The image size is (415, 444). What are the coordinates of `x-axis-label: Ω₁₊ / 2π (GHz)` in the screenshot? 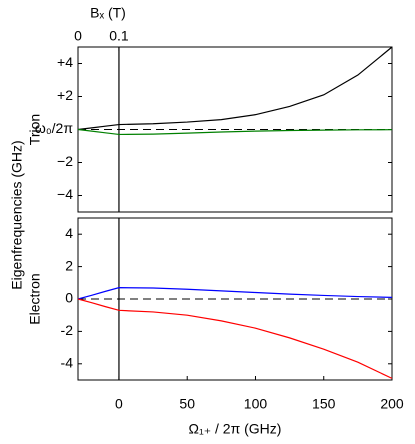 It's located at (235, 429).